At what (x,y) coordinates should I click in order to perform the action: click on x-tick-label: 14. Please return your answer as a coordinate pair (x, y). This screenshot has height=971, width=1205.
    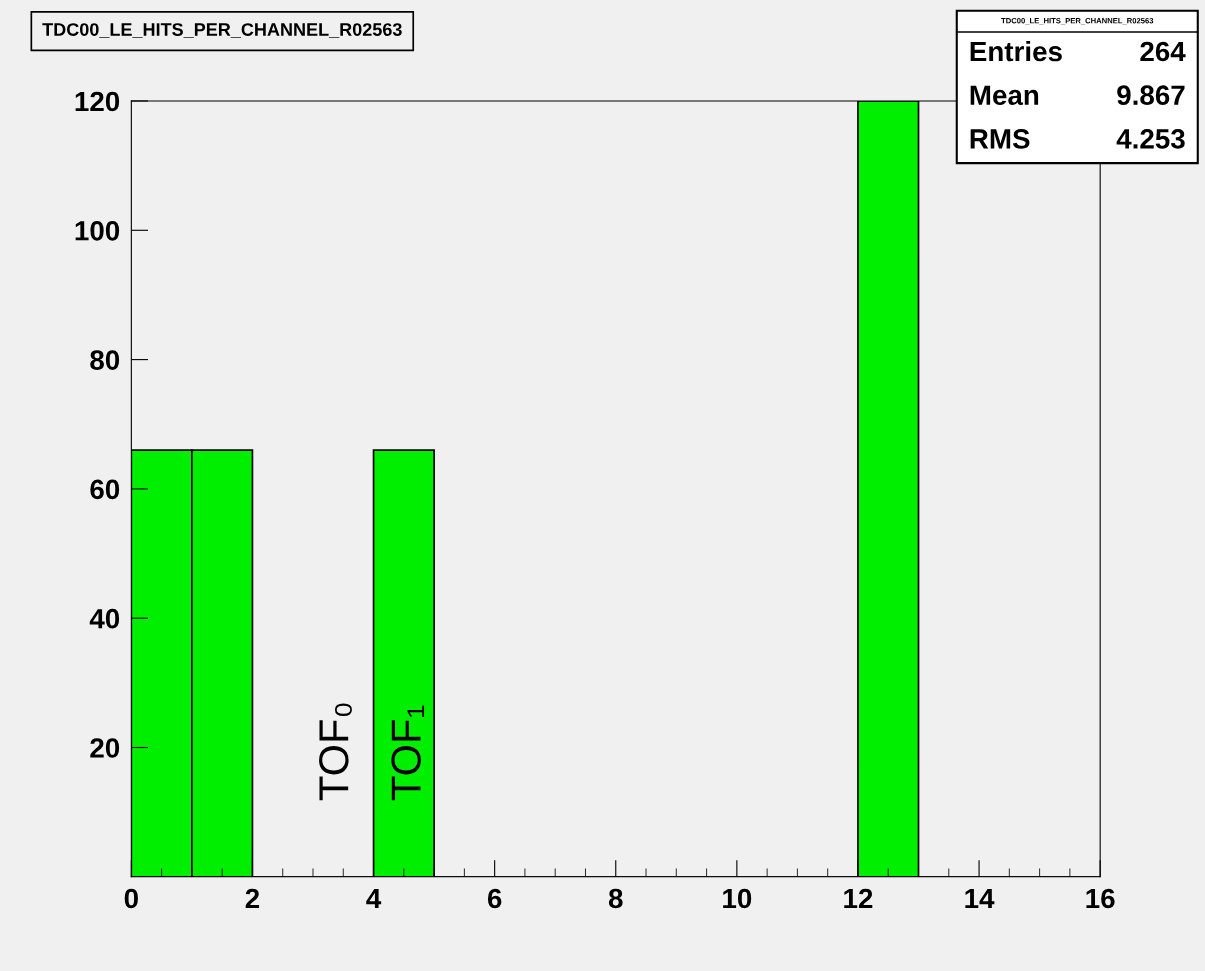
    Looking at the image, I should click on (980, 898).